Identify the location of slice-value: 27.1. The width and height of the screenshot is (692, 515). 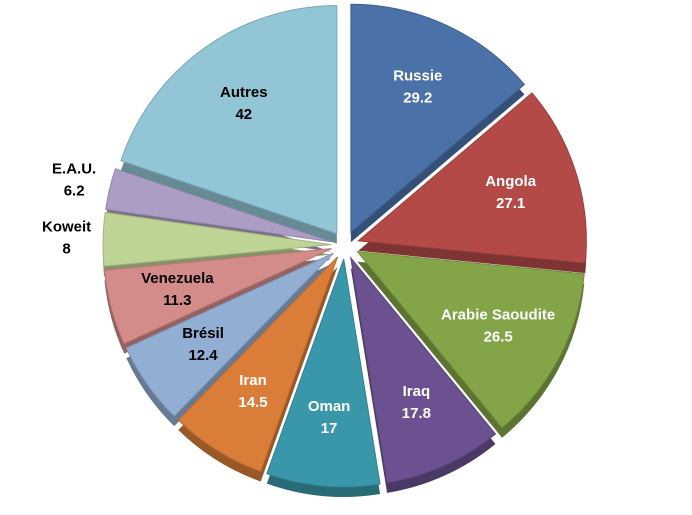
(510, 203).